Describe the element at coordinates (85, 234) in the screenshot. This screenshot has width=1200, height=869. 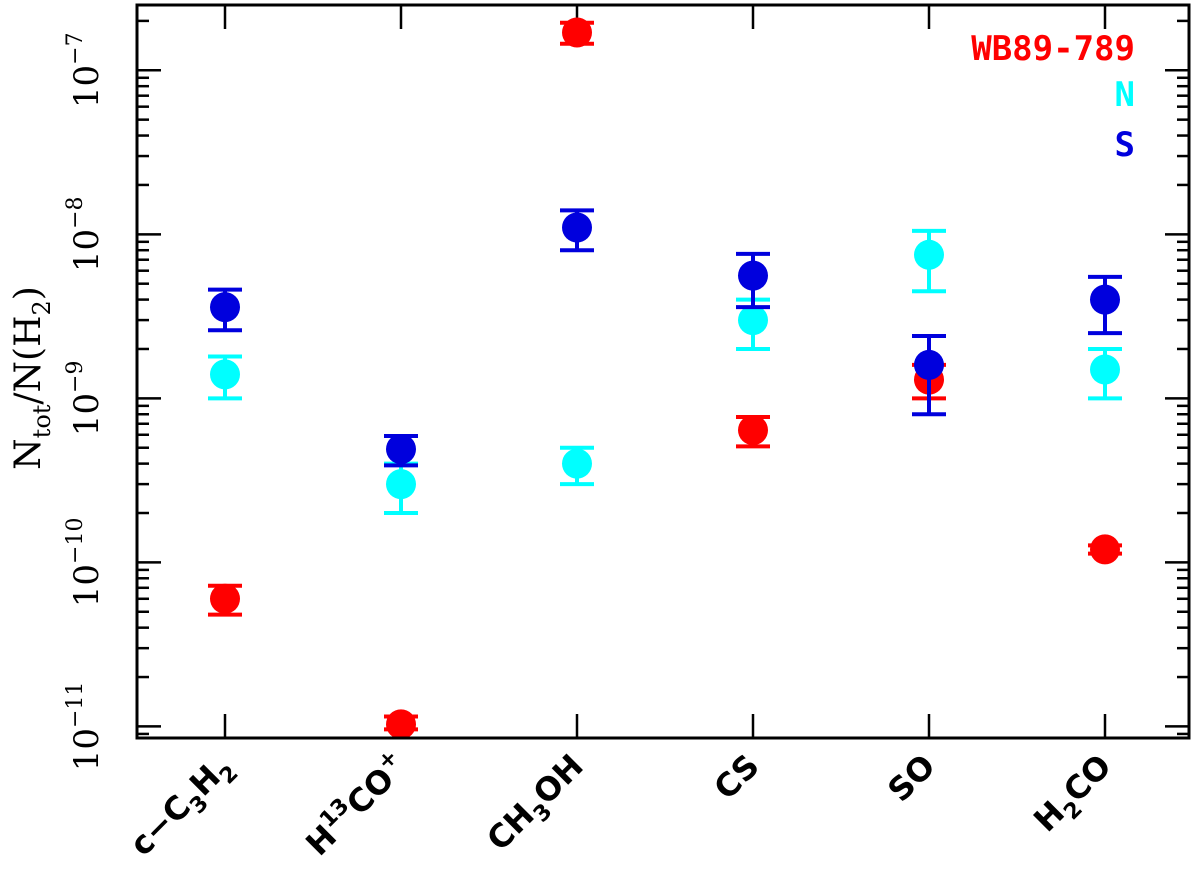
I see `y-tick-label: 10−8` at that location.